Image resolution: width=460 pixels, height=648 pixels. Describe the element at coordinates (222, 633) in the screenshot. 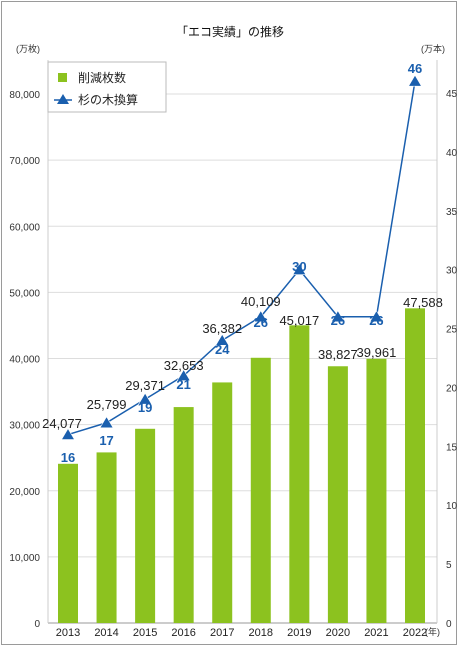

I see `x-tick-label: 2017` at that location.